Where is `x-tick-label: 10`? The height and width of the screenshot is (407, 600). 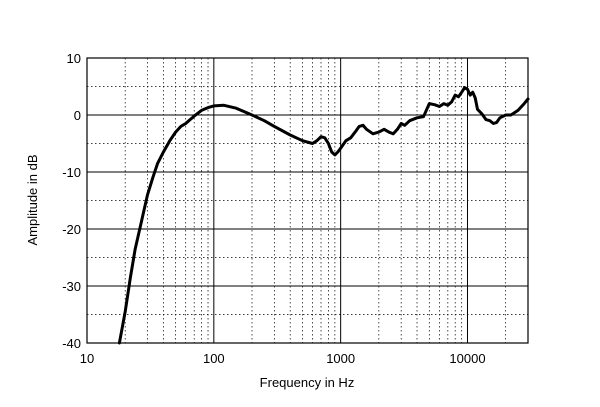 x-tick-label: 10 is located at coordinates (87, 358).